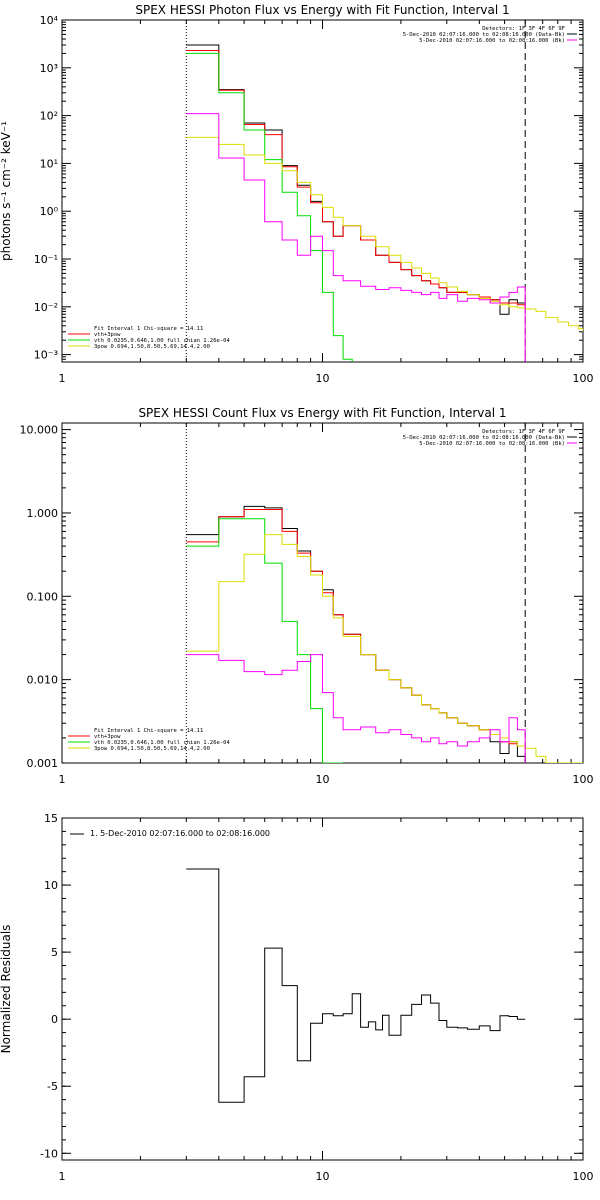  I want to click on y-tick-label: 10³, so click(49, 68).